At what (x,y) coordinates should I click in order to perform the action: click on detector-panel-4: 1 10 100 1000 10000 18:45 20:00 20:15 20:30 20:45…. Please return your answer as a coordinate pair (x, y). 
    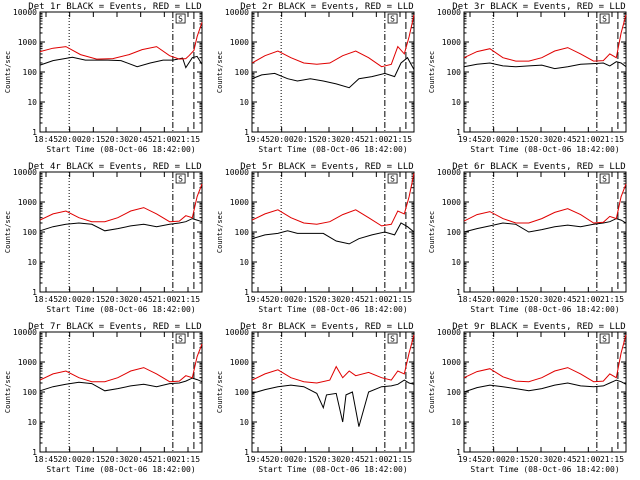
    Looking at the image, I should click on (103, 238).